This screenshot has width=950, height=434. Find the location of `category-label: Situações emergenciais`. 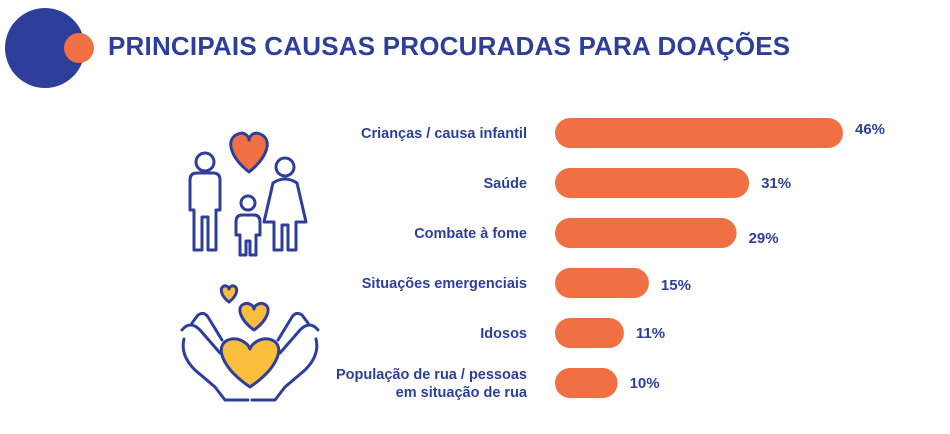

category-label: Situações emergenciais is located at coordinates (444, 284).